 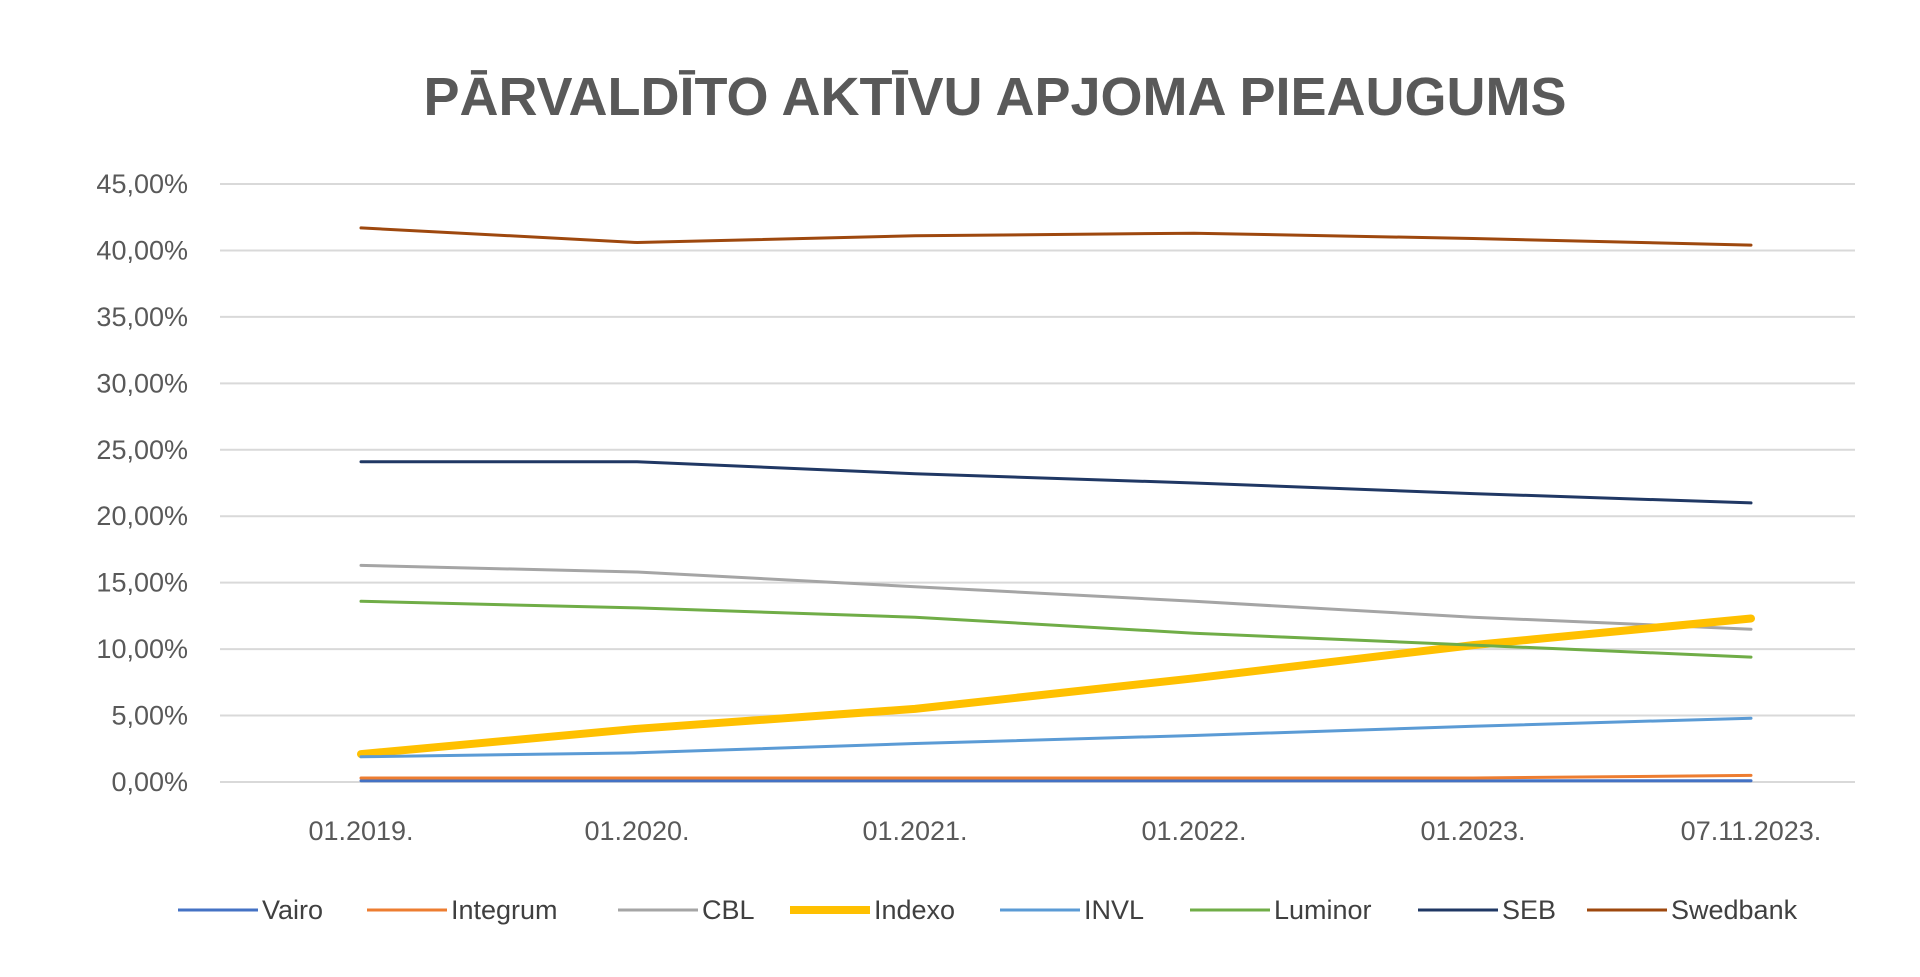 What do you see at coordinates (142, 516) in the screenshot?
I see `y-tick-label: 20,00%` at bounding box center [142, 516].